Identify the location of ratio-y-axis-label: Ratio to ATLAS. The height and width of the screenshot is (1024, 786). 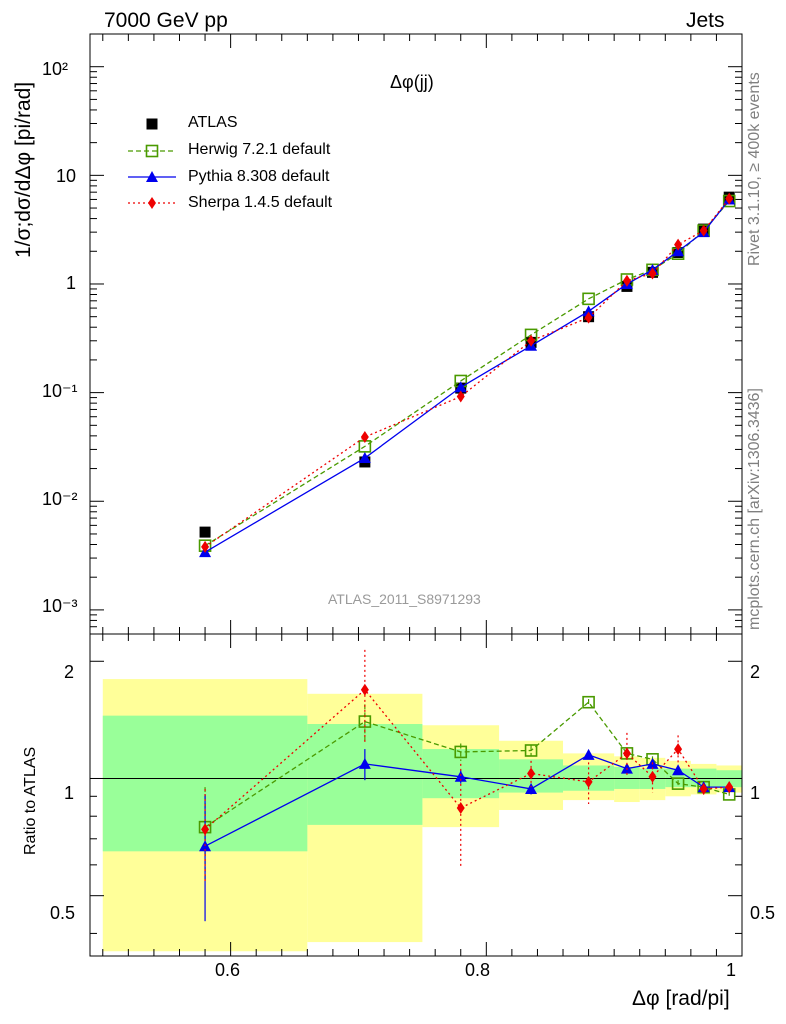
(30, 800).